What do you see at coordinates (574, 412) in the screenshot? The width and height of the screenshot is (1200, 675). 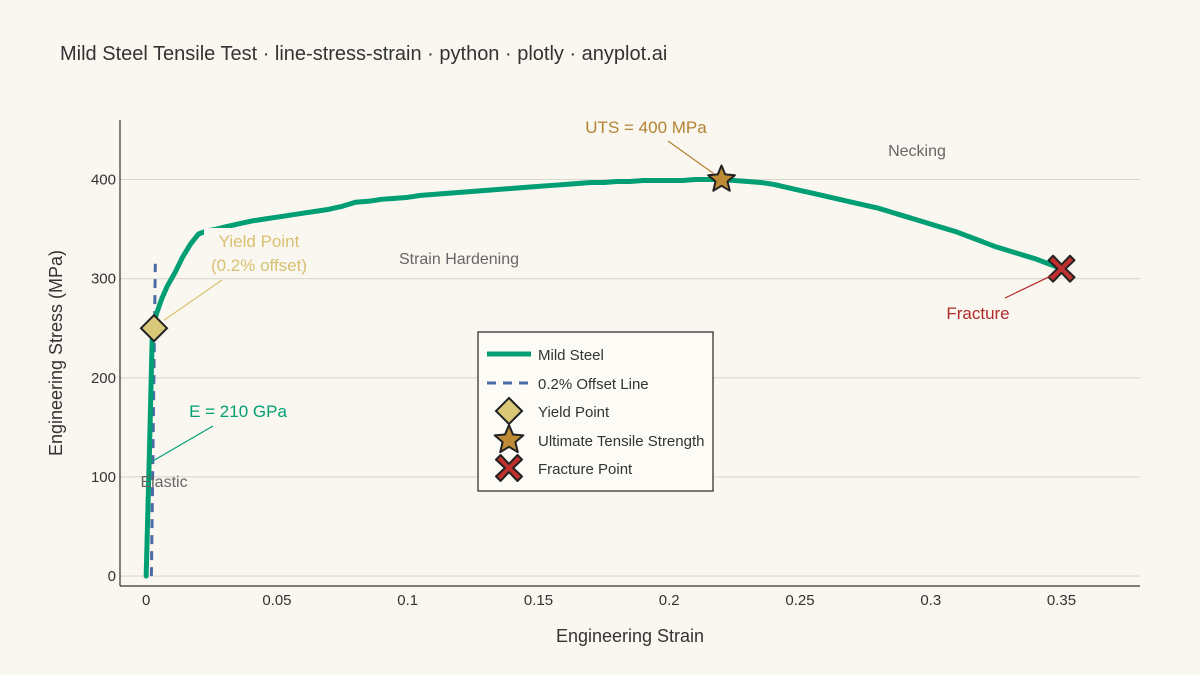 I see `legend-label-yield-point: Yield Point` at bounding box center [574, 412].